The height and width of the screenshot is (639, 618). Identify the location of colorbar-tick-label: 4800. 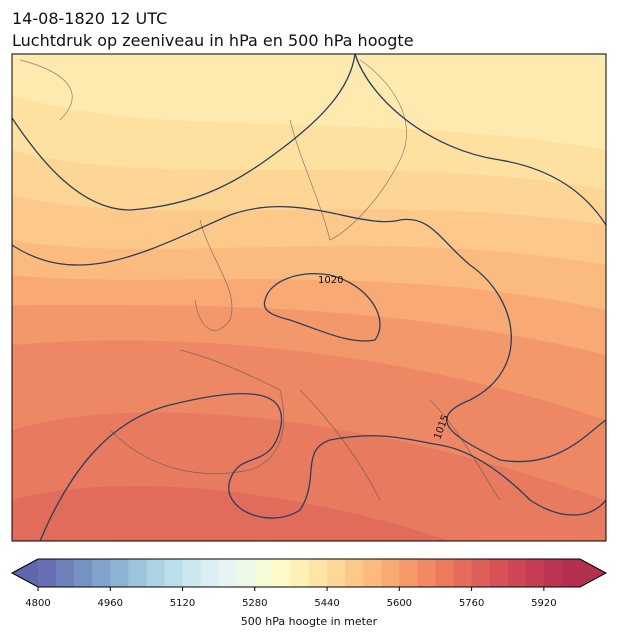
(37, 603).